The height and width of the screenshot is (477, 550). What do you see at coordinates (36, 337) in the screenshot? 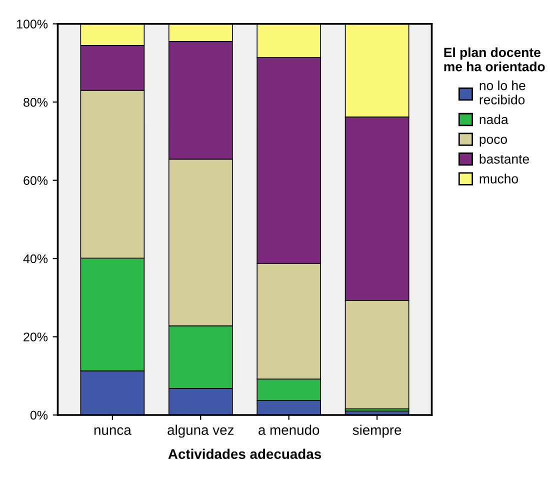
I see `y-tick-label: 20%` at bounding box center [36, 337].